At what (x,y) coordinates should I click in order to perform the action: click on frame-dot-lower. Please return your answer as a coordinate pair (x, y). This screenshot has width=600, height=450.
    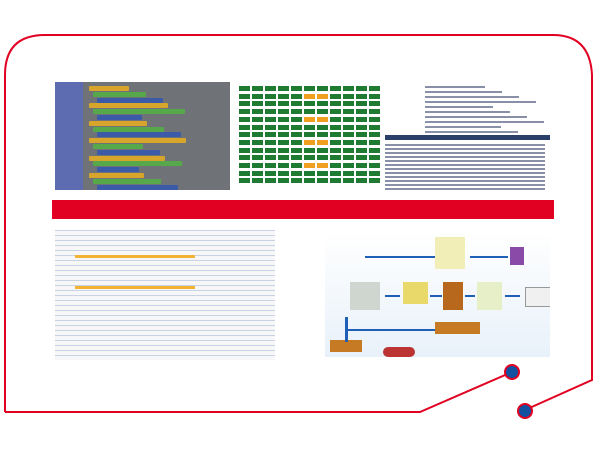
    Looking at the image, I should click on (525, 411).